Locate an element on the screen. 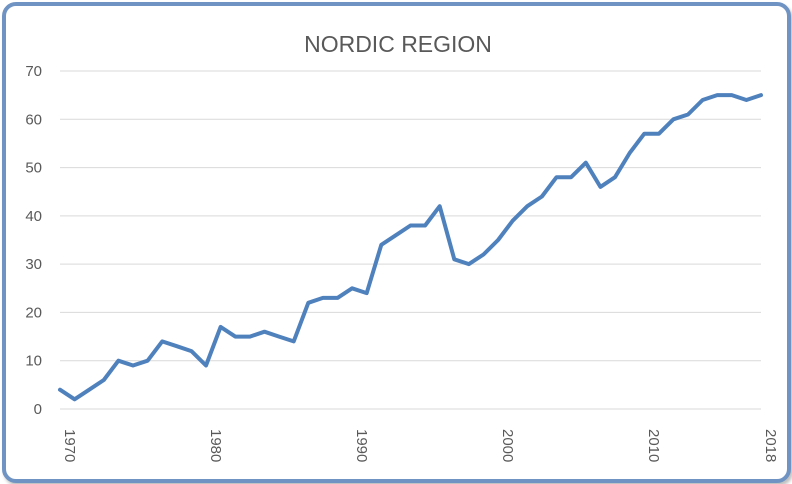  x-tick-label: 1990 is located at coordinates (361, 445).